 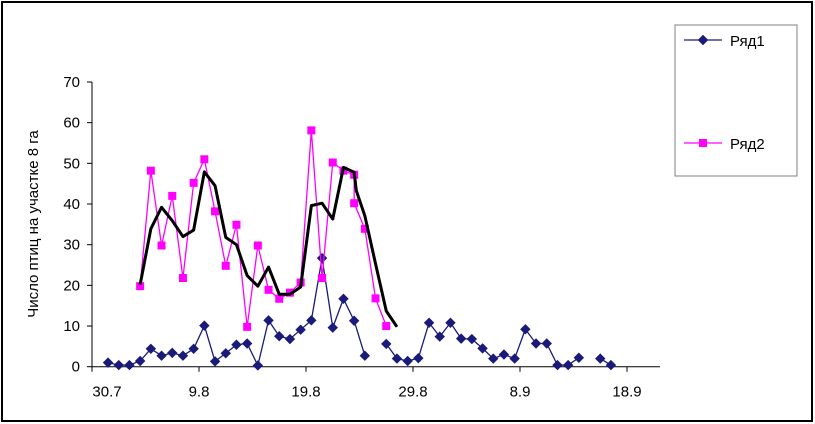 What do you see at coordinates (76, 367) in the screenshot?
I see `y-tick-label: 0` at bounding box center [76, 367].